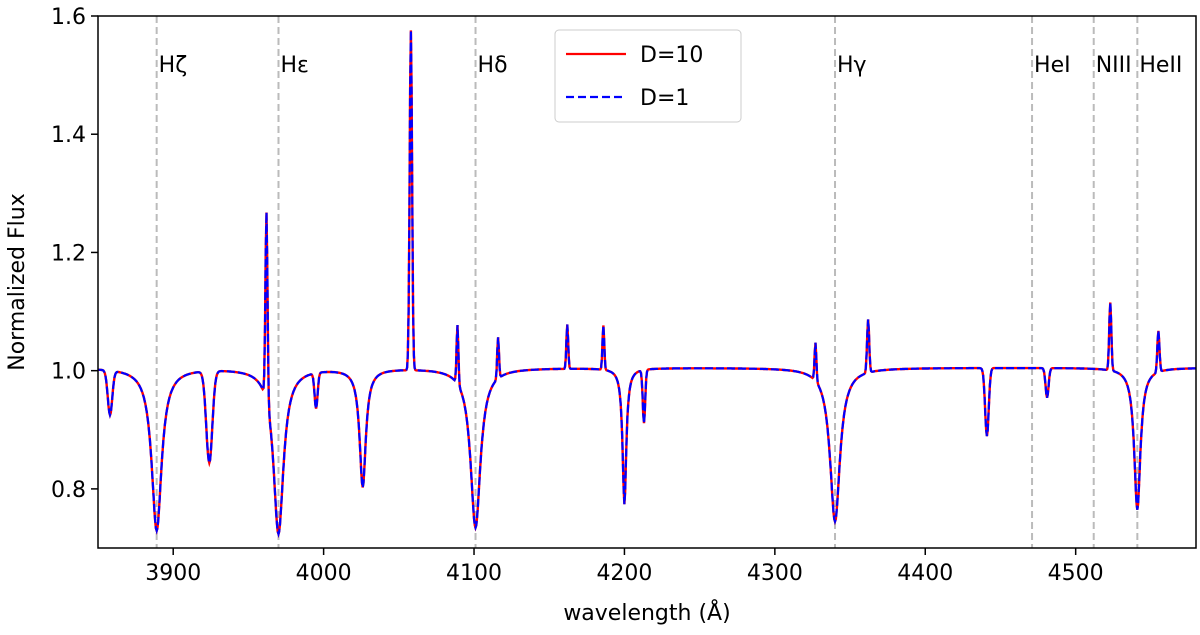  Describe the element at coordinates (324, 573) in the screenshot. I see `x-tick-label: 4000` at that location.